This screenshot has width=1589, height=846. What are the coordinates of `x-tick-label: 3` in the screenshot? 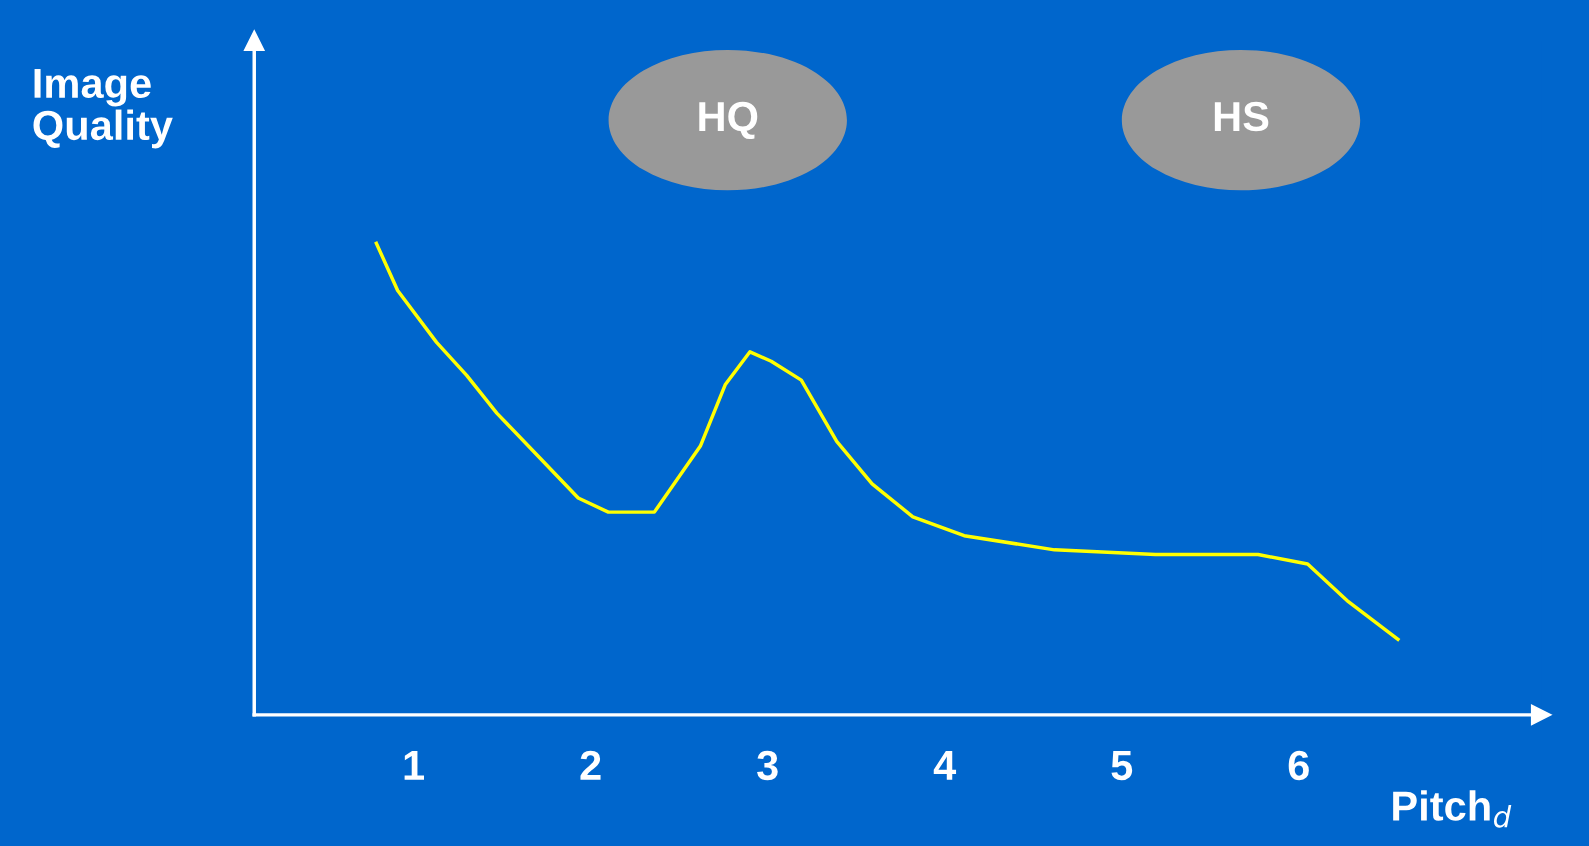 It's located at (767, 765).